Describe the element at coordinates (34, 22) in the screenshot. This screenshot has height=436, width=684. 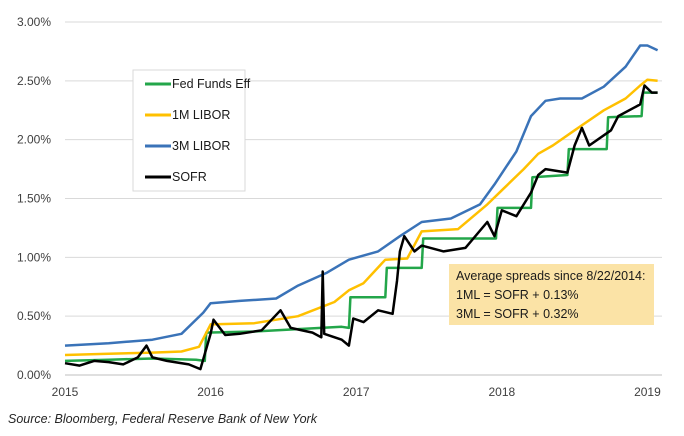
I see `y-tick-label: 3.00%` at that location.